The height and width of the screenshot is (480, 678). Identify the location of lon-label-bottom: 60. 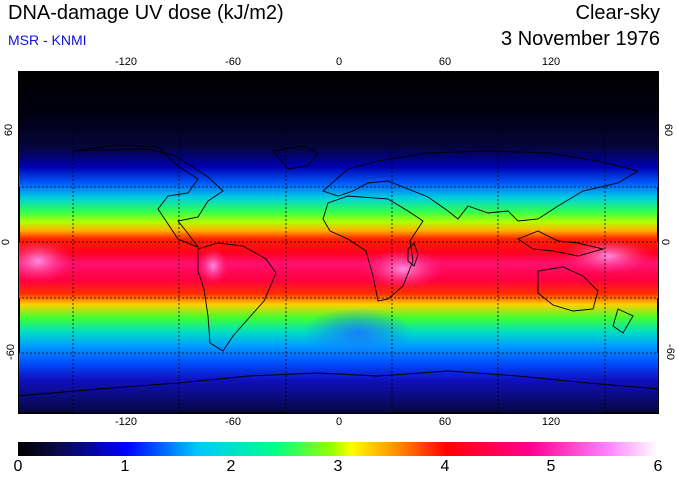
(445, 422).